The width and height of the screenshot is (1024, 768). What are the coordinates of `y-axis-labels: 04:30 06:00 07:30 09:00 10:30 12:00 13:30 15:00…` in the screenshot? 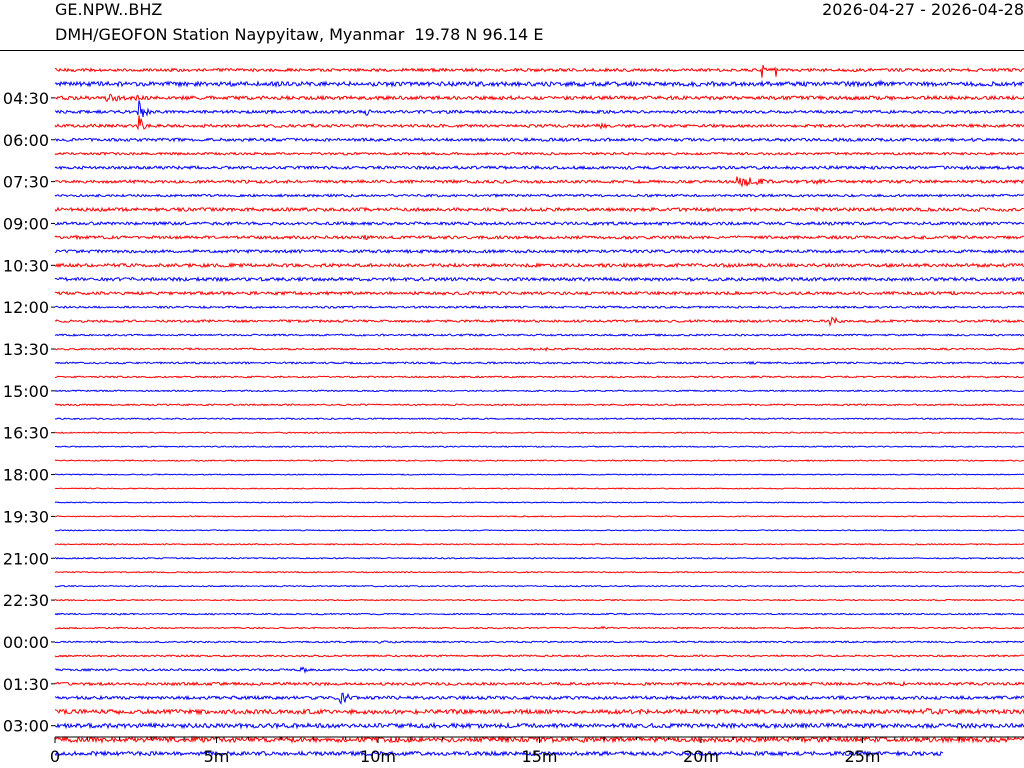 It's located at (29, 412).